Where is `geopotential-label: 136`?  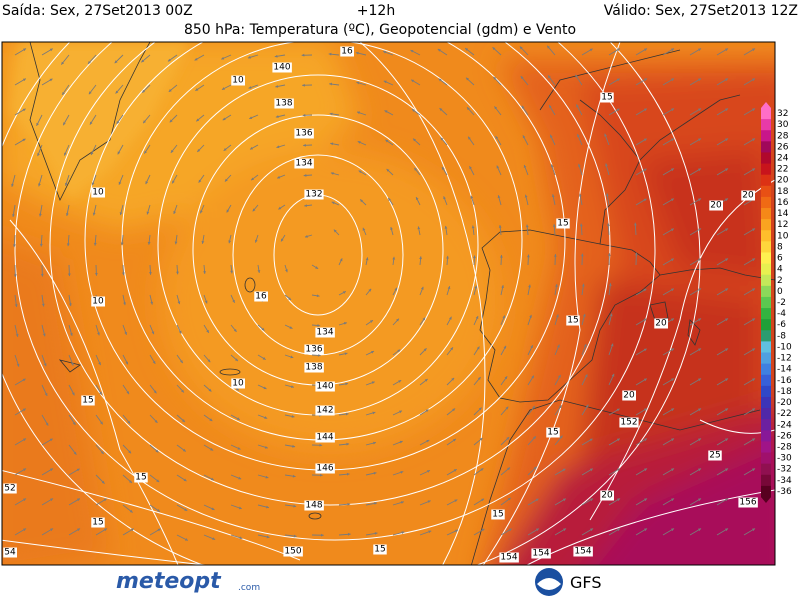
geopotential-label: 136 is located at coordinates (303, 134).